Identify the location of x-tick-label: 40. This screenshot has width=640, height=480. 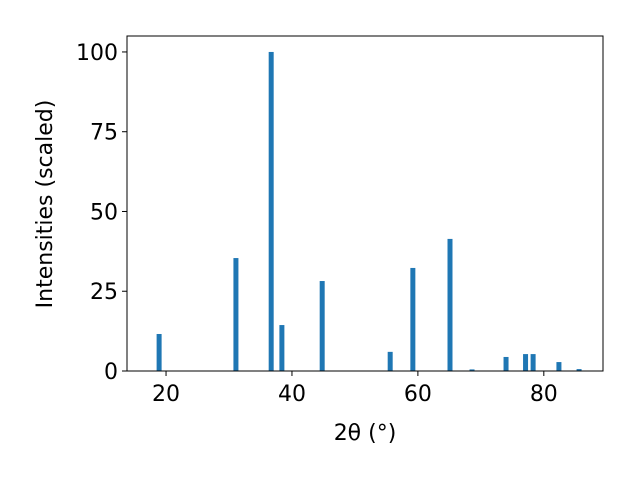
(292, 394).